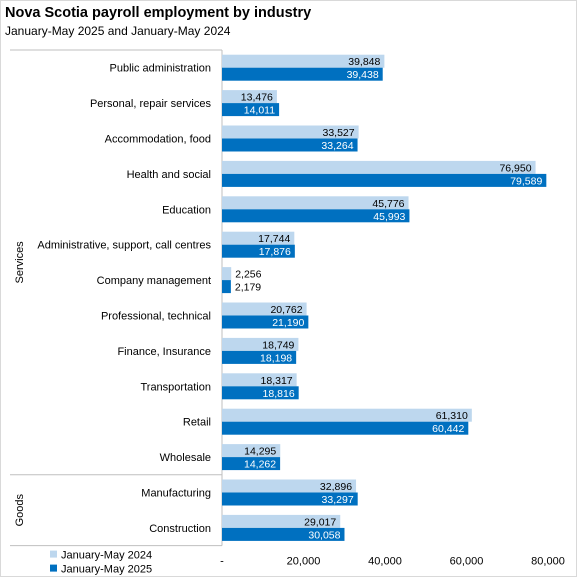 The image size is (577, 577). Describe the element at coordinates (257, 98) in the screenshot. I see `data-label: 13,476` at that location.